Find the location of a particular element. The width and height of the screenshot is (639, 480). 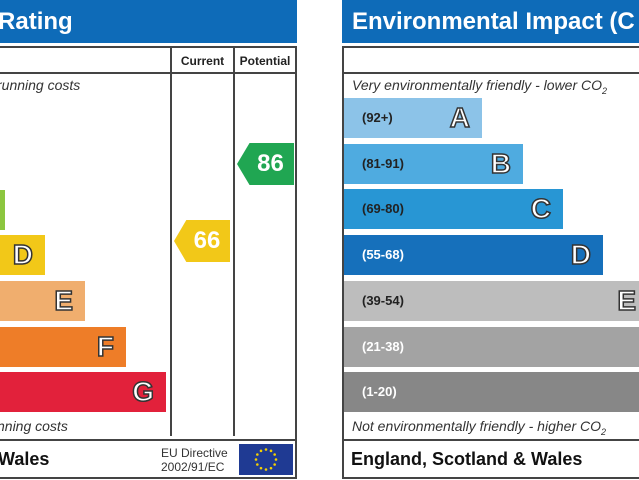

band-range: (92+) is located at coordinates (377, 117).